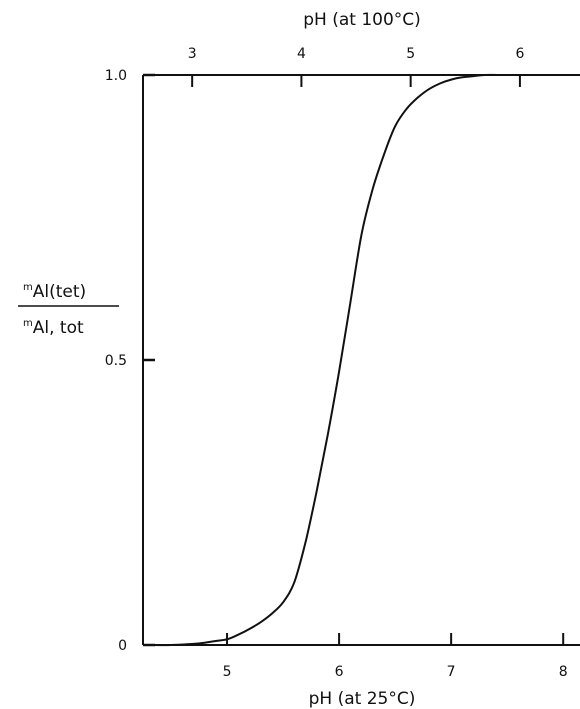  Describe the element at coordinates (563, 672) in the screenshot. I see `x-tick-label: 8` at that location.